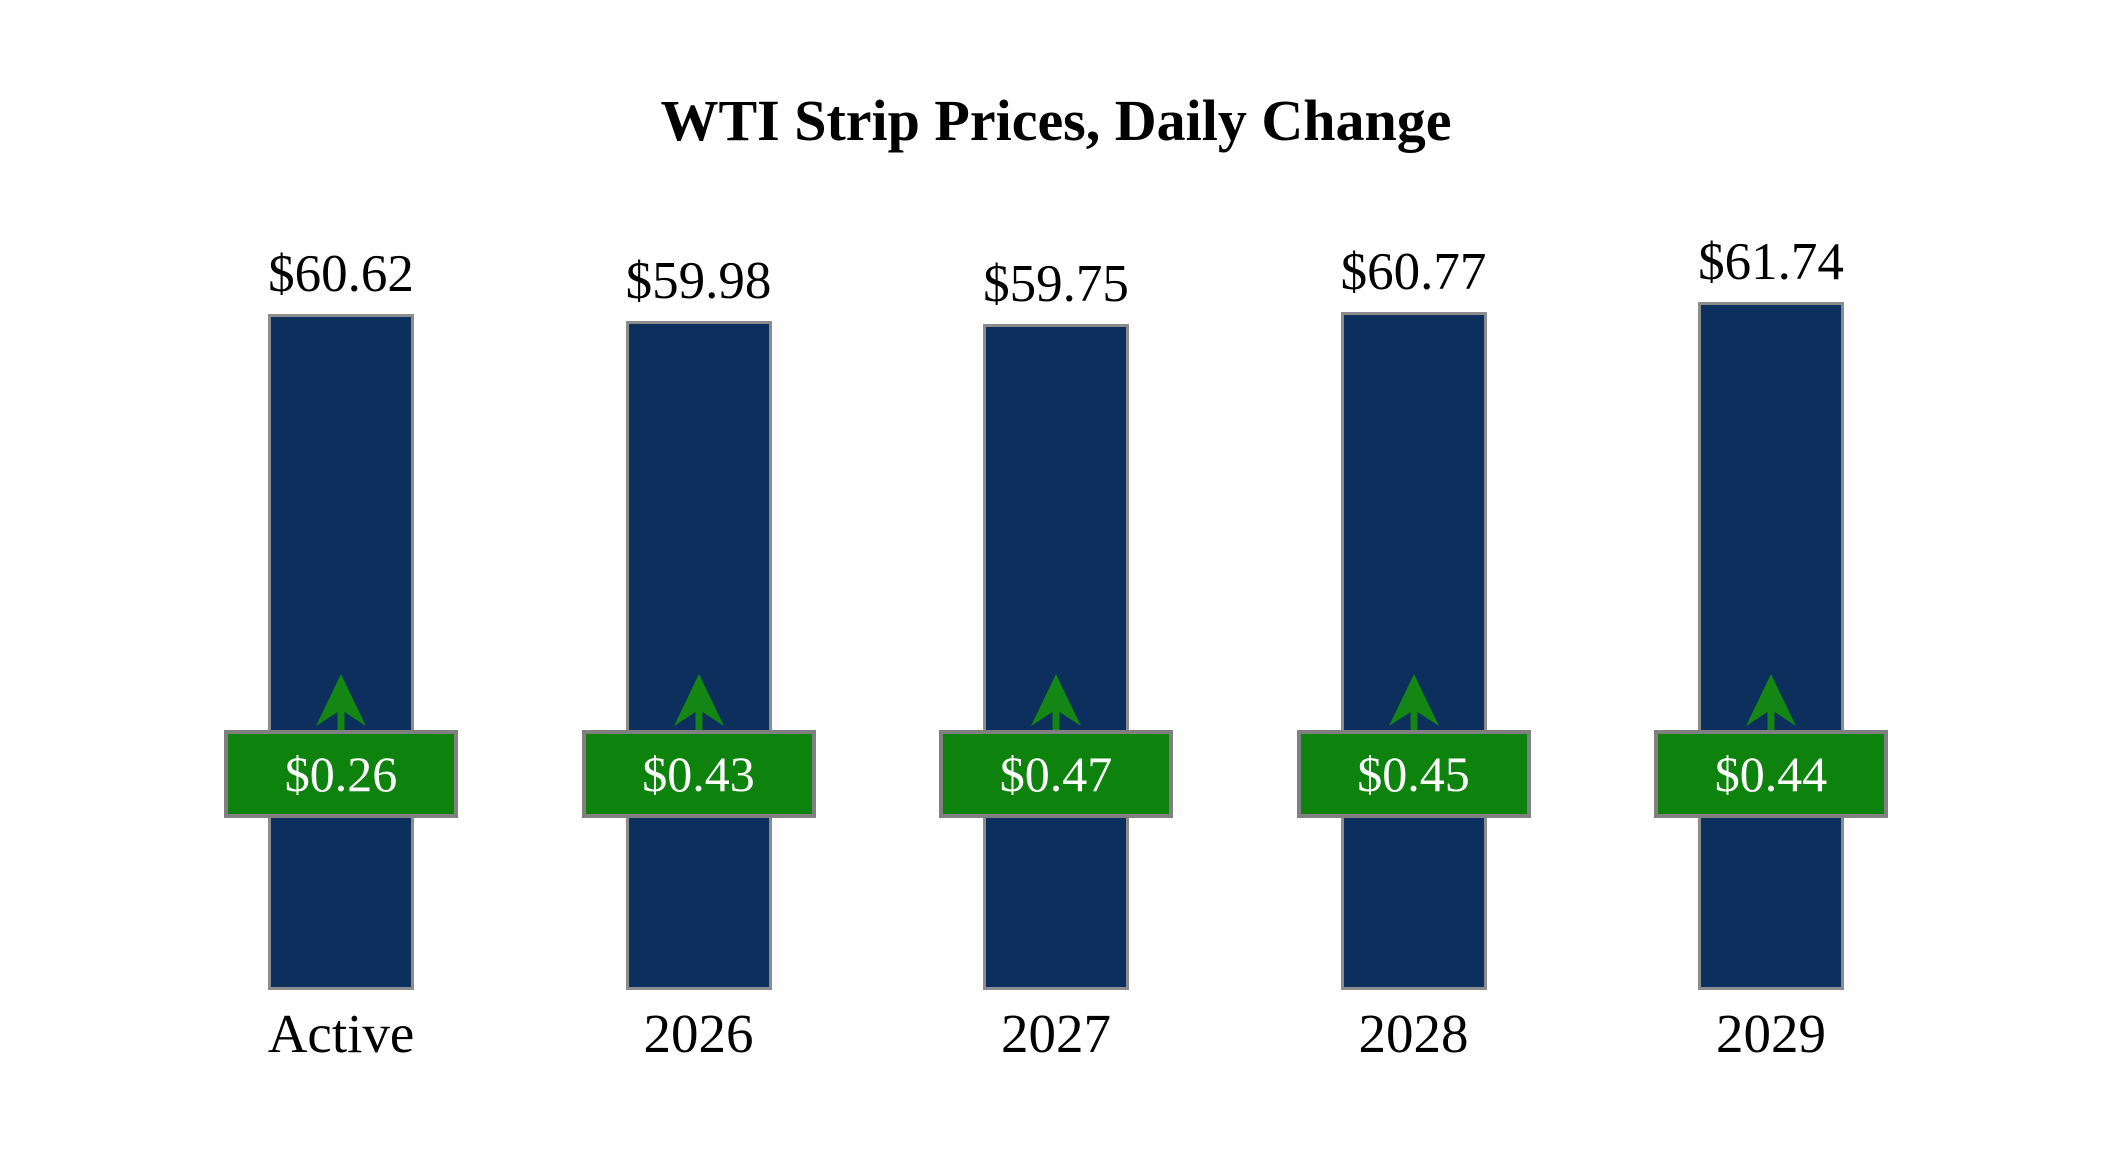  What do you see at coordinates (1413, 272) in the screenshot?
I see `price-label: $60.77` at bounding box center [1413, 272].